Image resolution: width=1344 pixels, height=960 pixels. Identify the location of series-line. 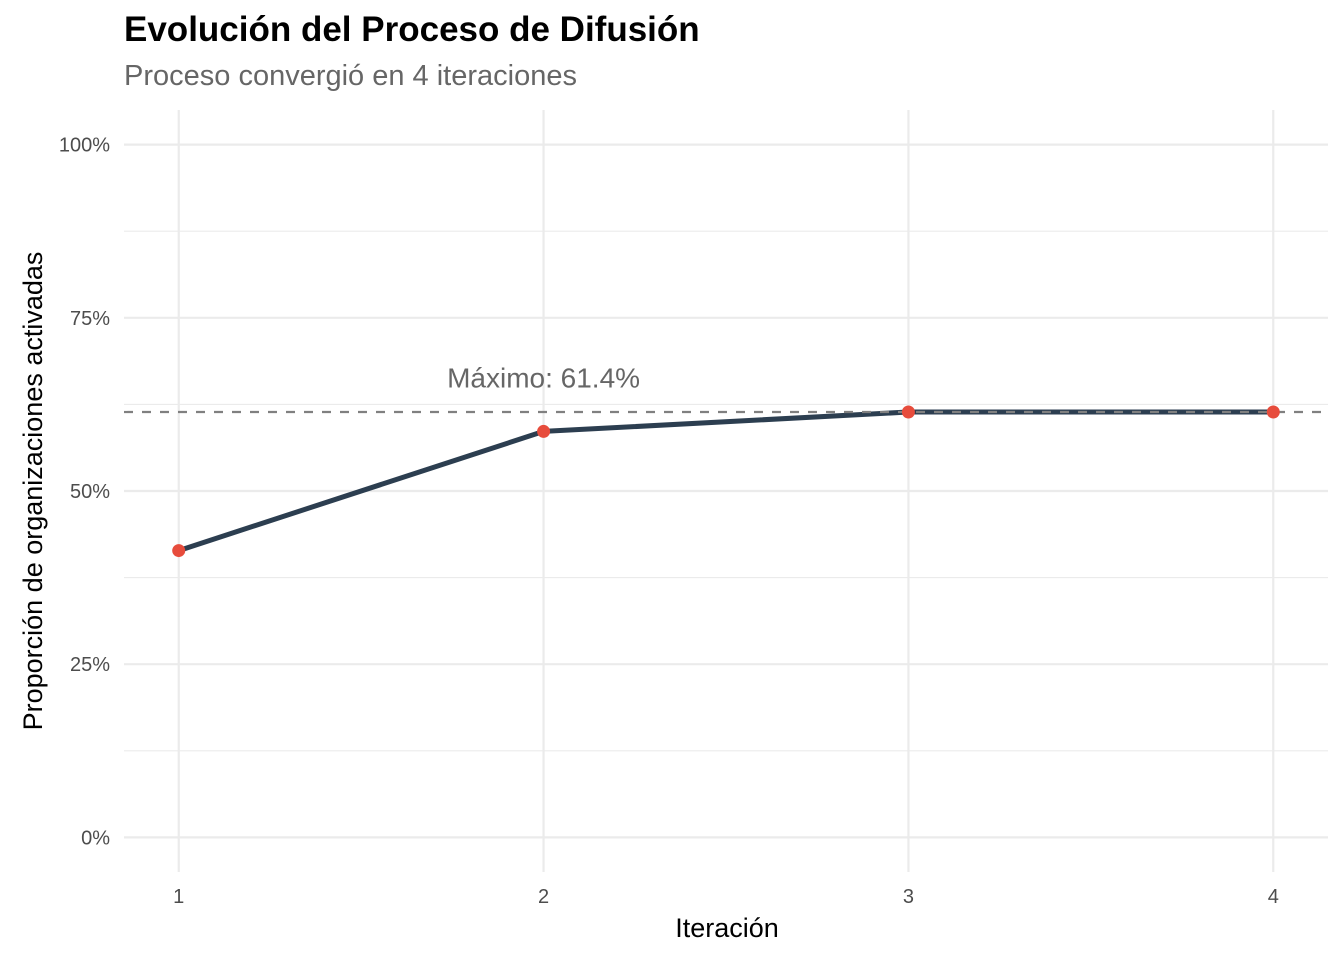
(725, 481).